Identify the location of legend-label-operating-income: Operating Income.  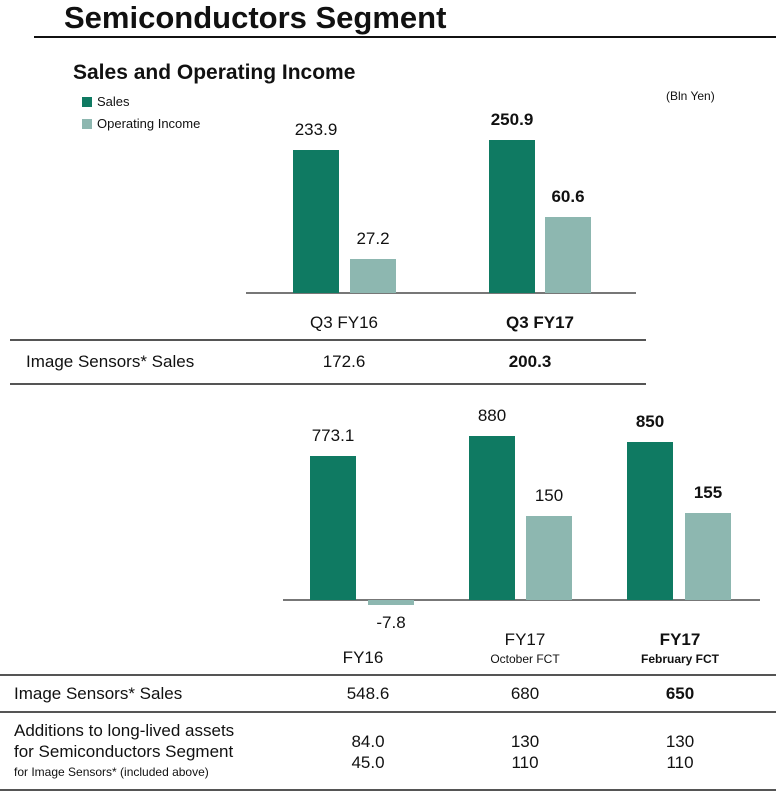
(149, 123).